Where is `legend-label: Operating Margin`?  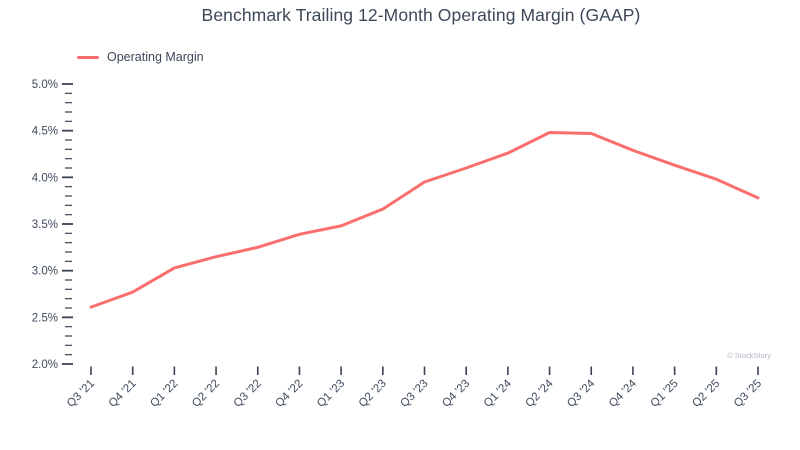 legend-label: Operating Margin is located at coordinates (155, 57).